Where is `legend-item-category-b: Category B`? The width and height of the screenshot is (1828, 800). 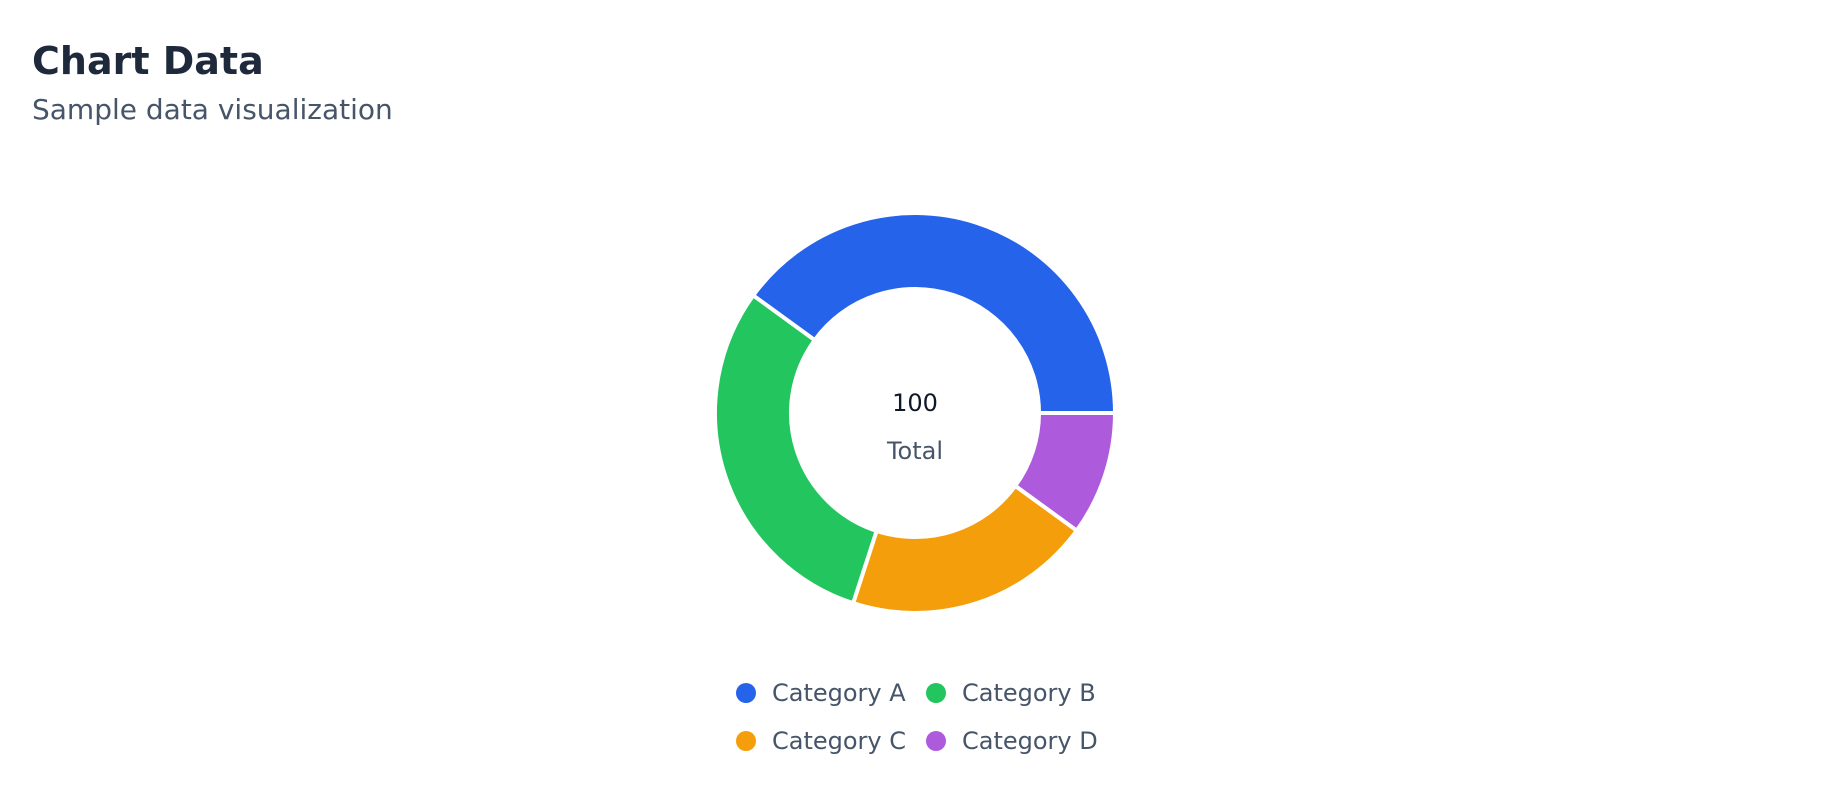
legend-item-category-b: Category B is located at coordinates (1021, 693).